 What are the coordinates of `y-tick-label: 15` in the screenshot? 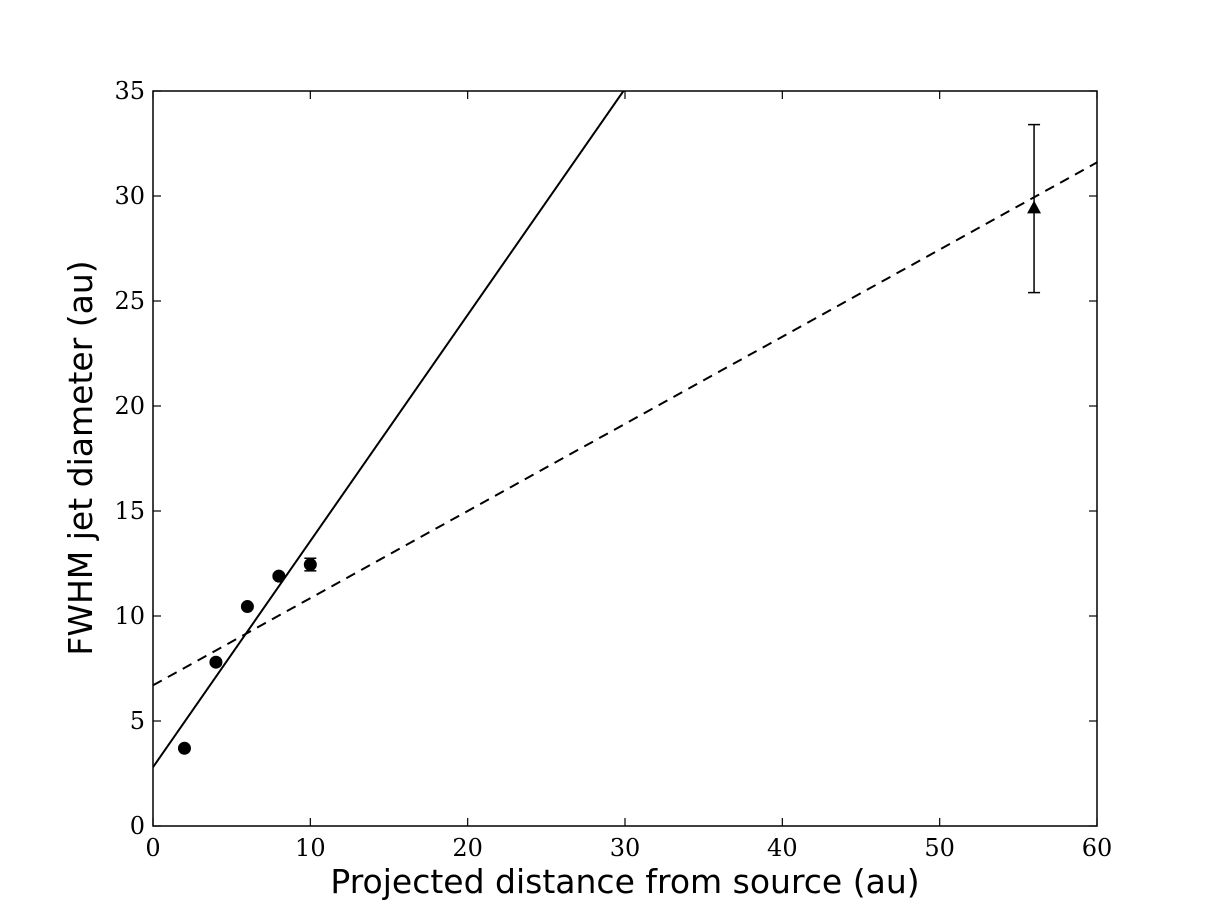 It's located at (129, 511).